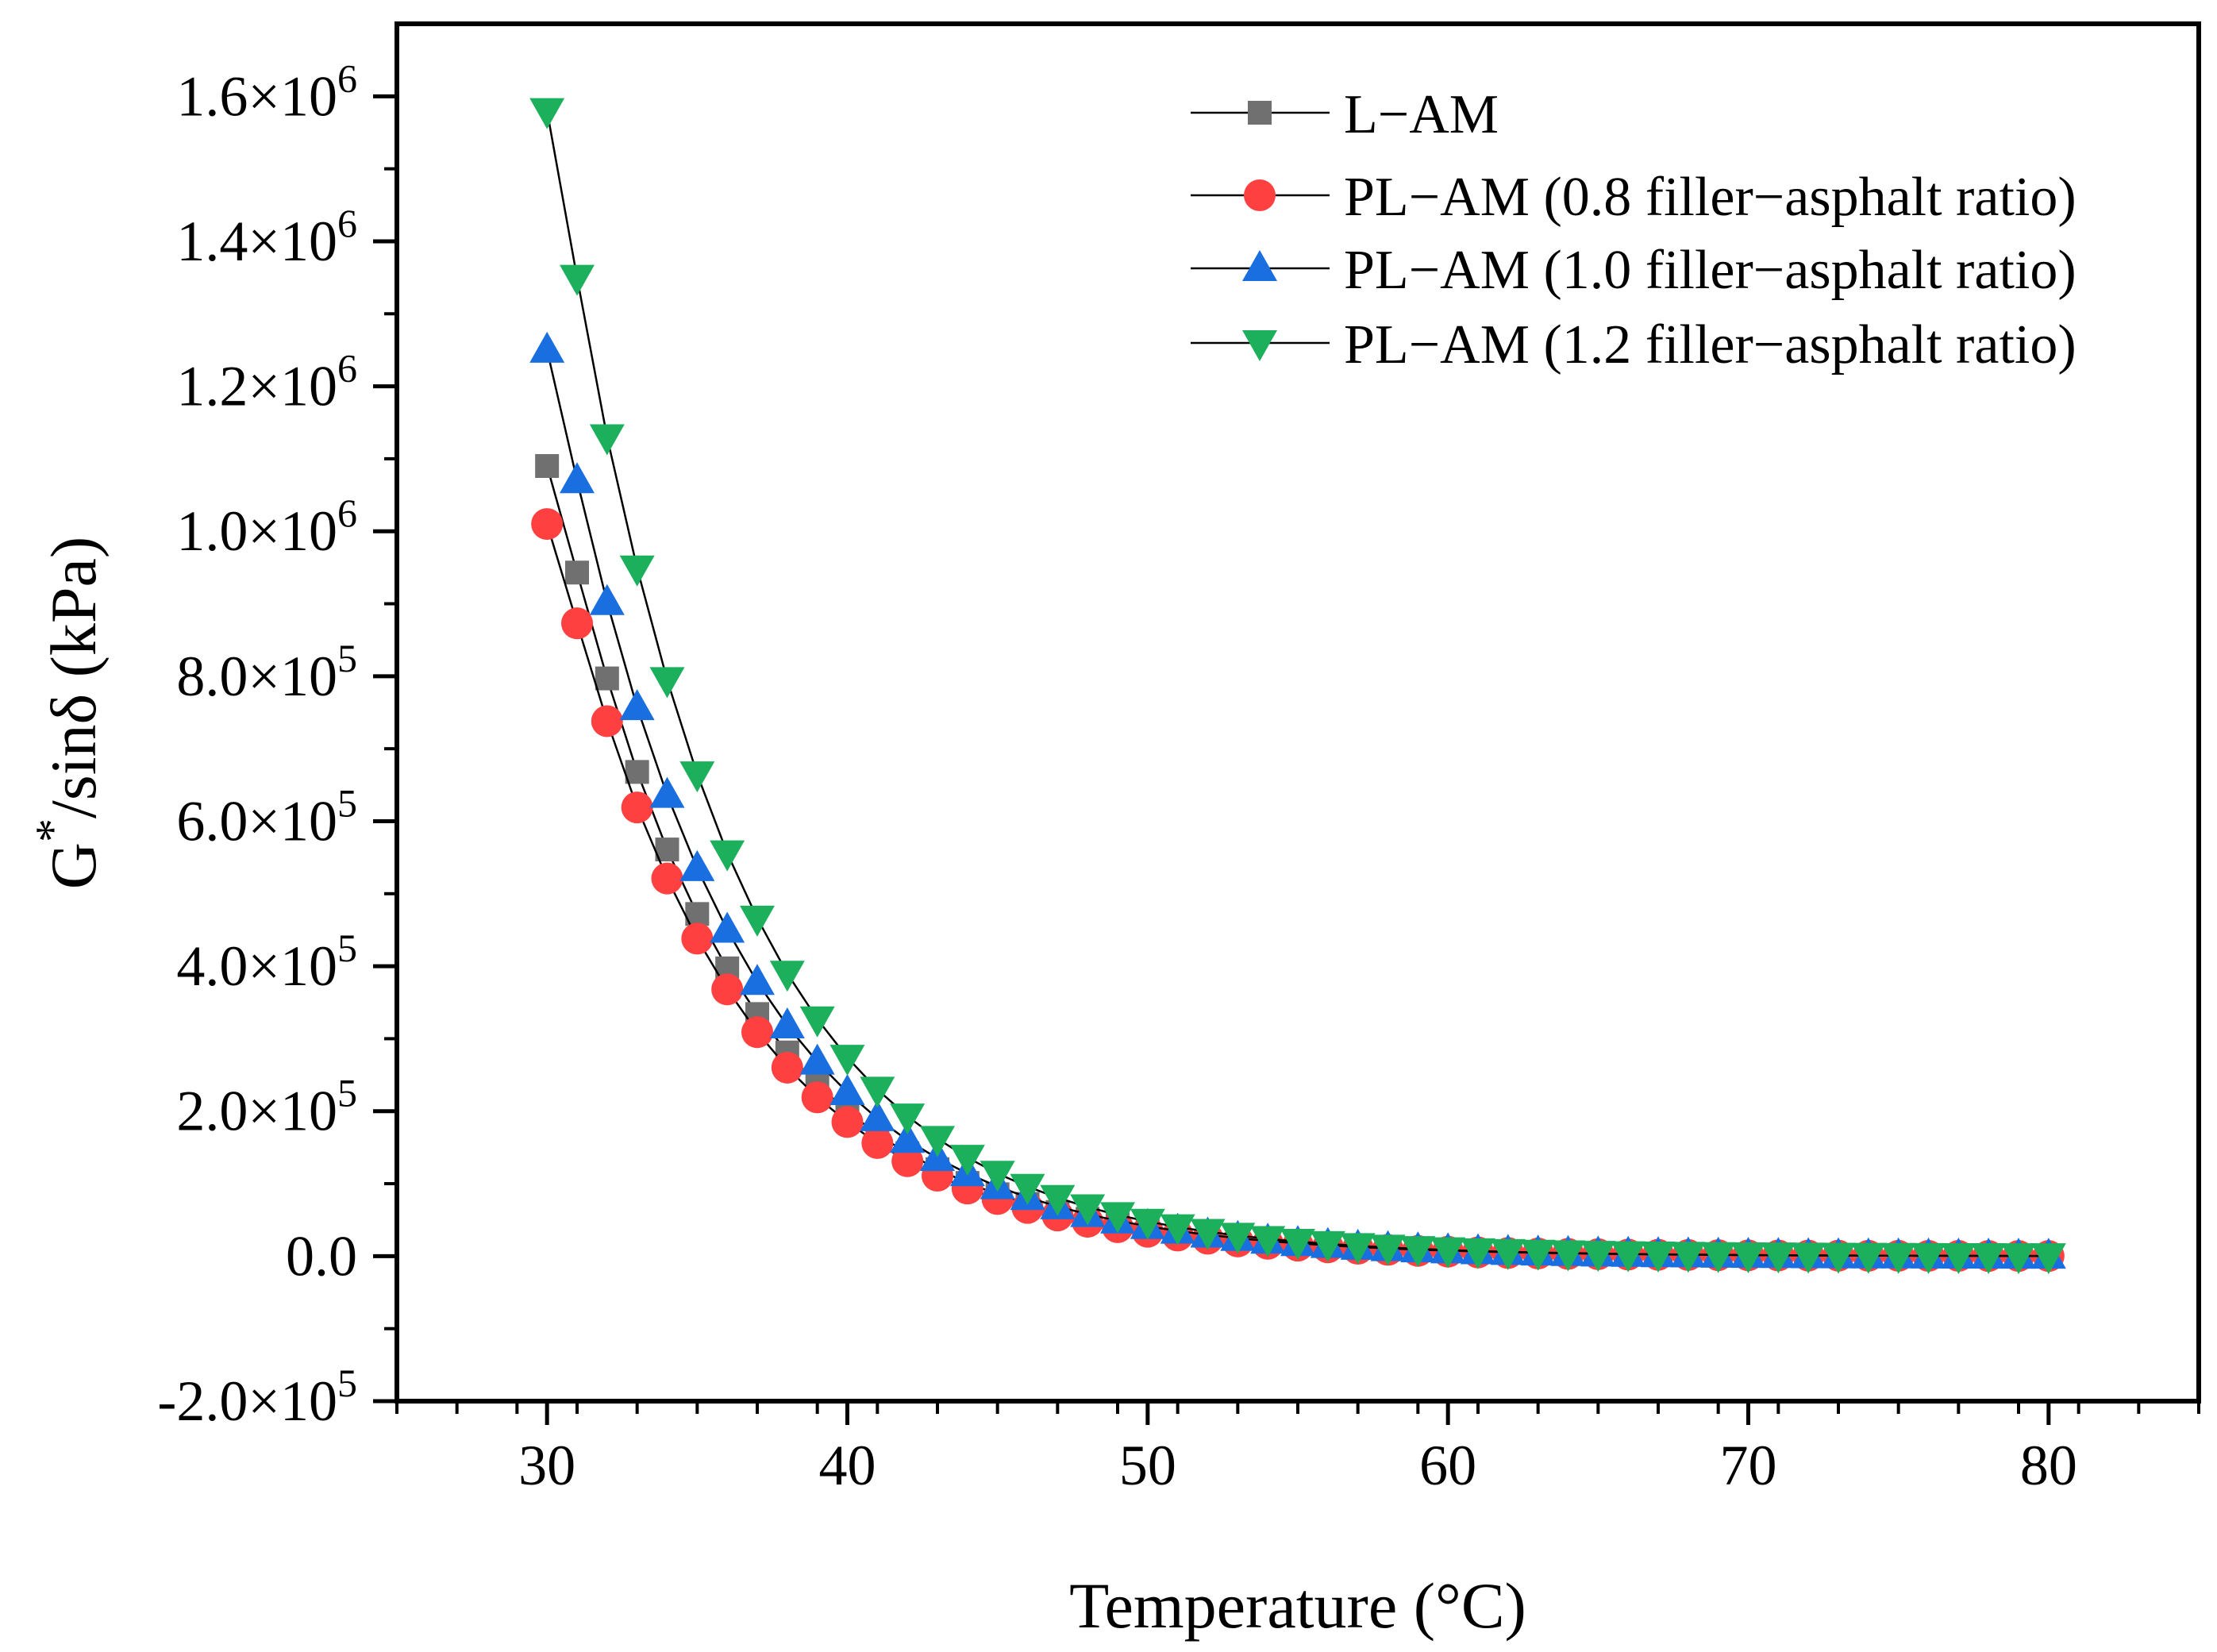  Describe the element at coordinates (267, 382) in the screenshot. I see `y-tick-label: 1.2×10⁶` at that location.